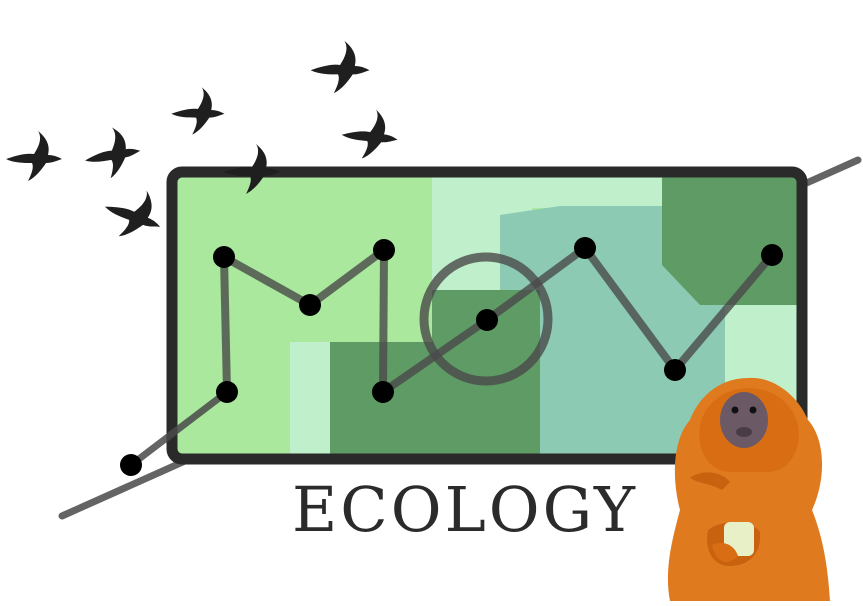 The height and width of the screenshot is (606, 863). Describe the element at coordinates (732, 238) in the screenshot. I see `patch-dark-green-top` at that location.